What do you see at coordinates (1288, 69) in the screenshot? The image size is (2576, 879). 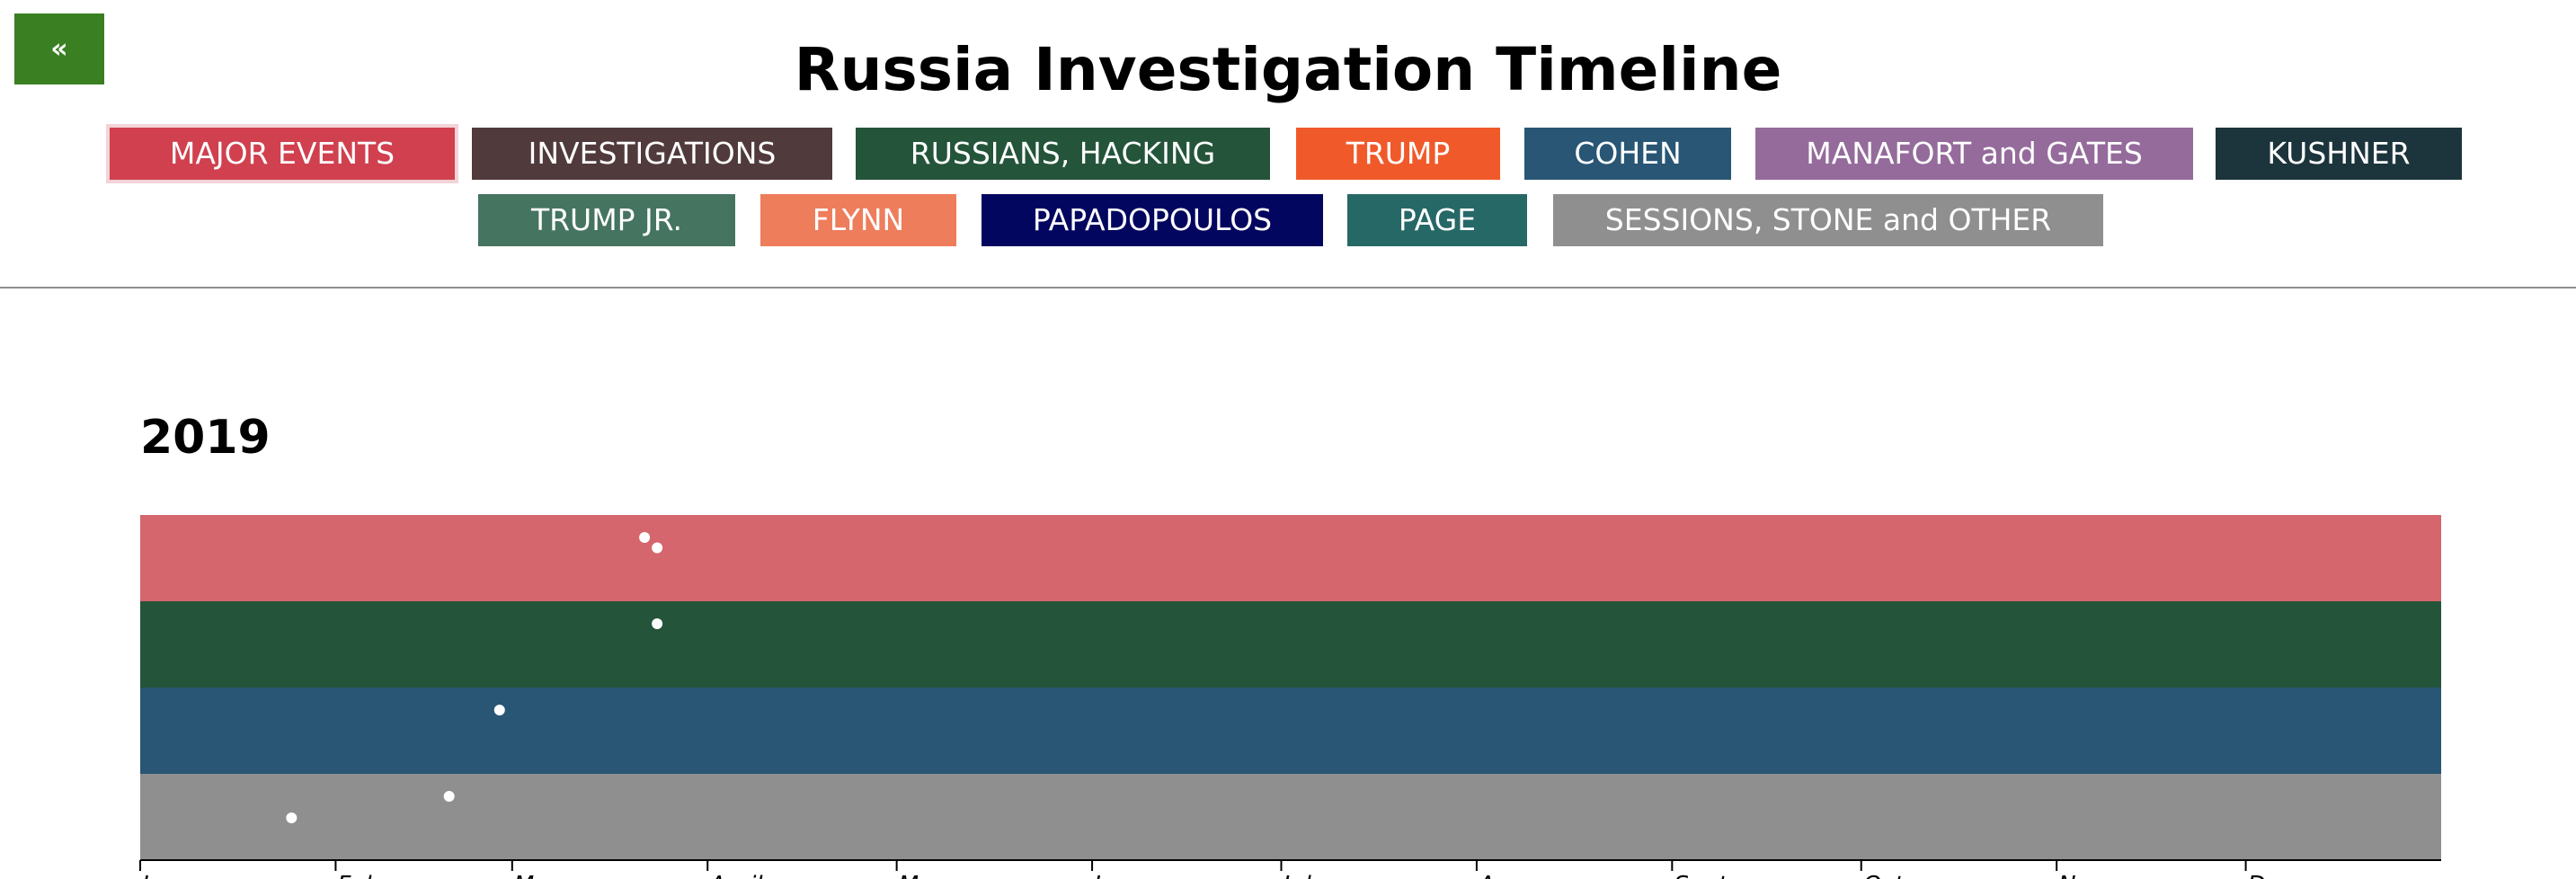 I see `page-title: Russia Investigation Timeline` at bounding box center [1288, 69].